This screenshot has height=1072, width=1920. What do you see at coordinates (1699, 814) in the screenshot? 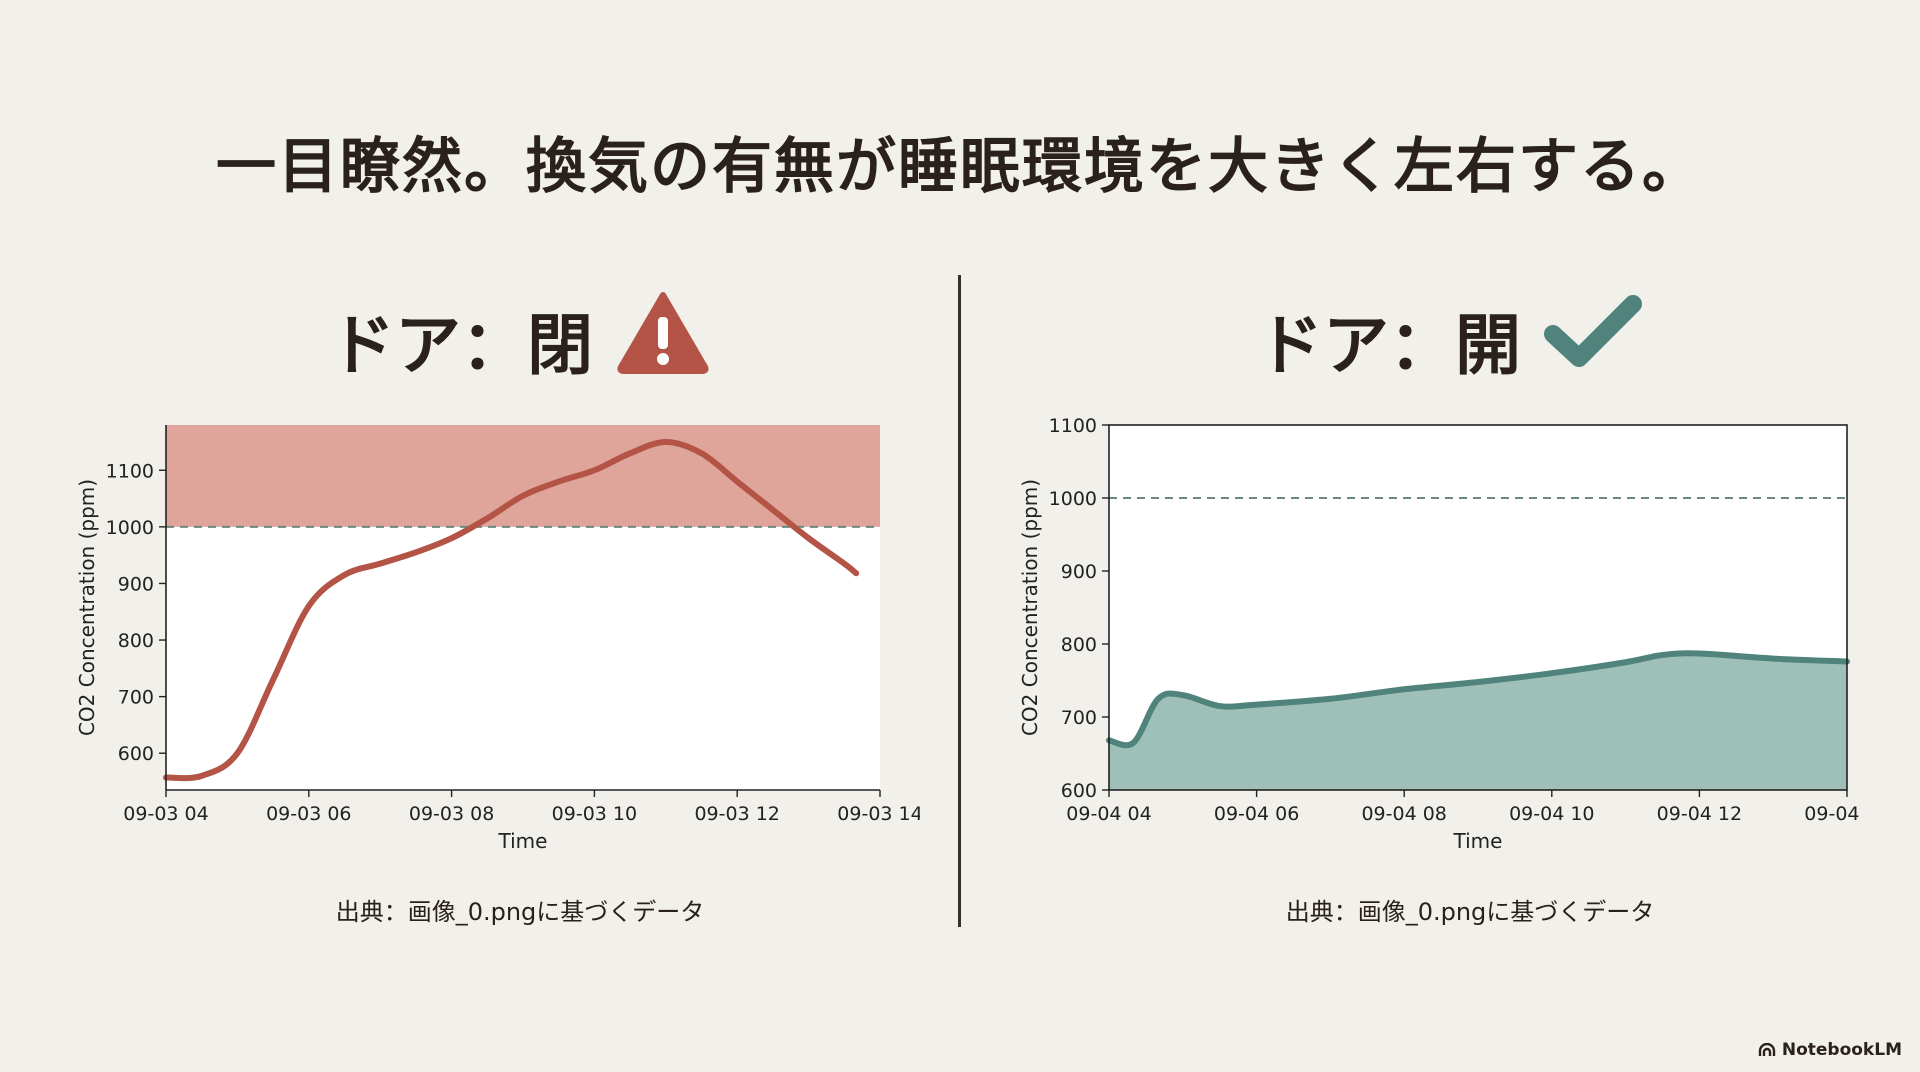
I see `x-tick-label: 09-04 12` at bounding box center [1699, 814].